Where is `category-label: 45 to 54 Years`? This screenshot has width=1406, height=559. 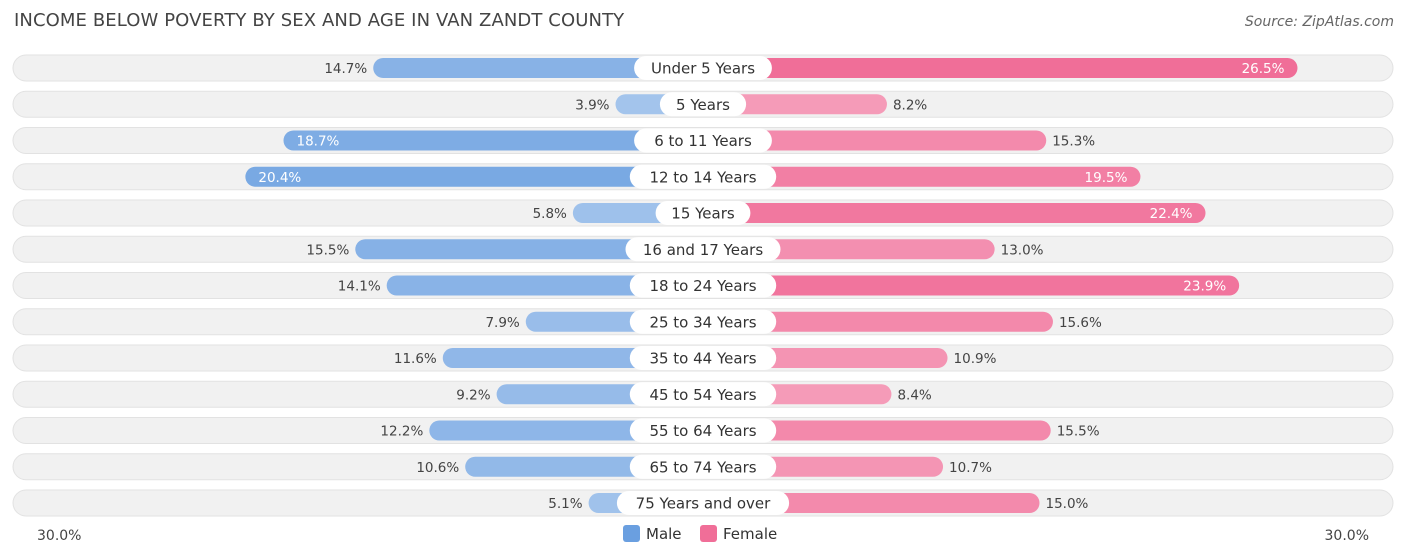
category-label: 45 to 54 Years is located at coordinates (702, 395).